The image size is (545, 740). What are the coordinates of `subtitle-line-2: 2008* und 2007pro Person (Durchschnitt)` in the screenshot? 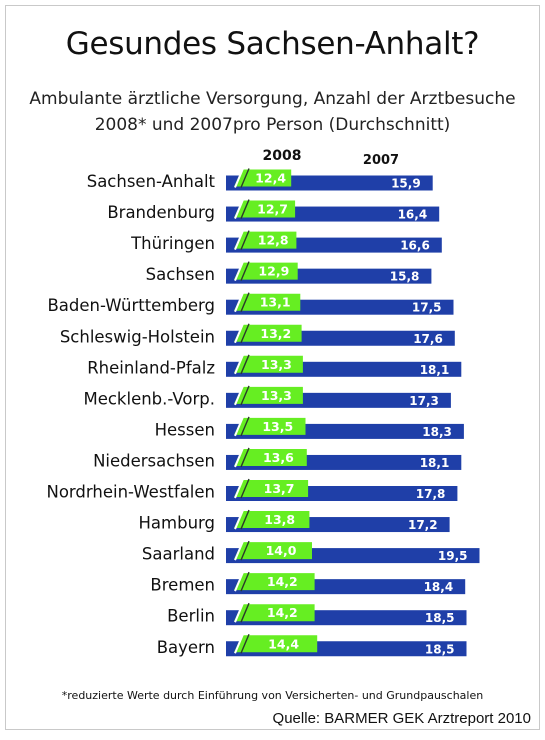 It's located at (272, 125).